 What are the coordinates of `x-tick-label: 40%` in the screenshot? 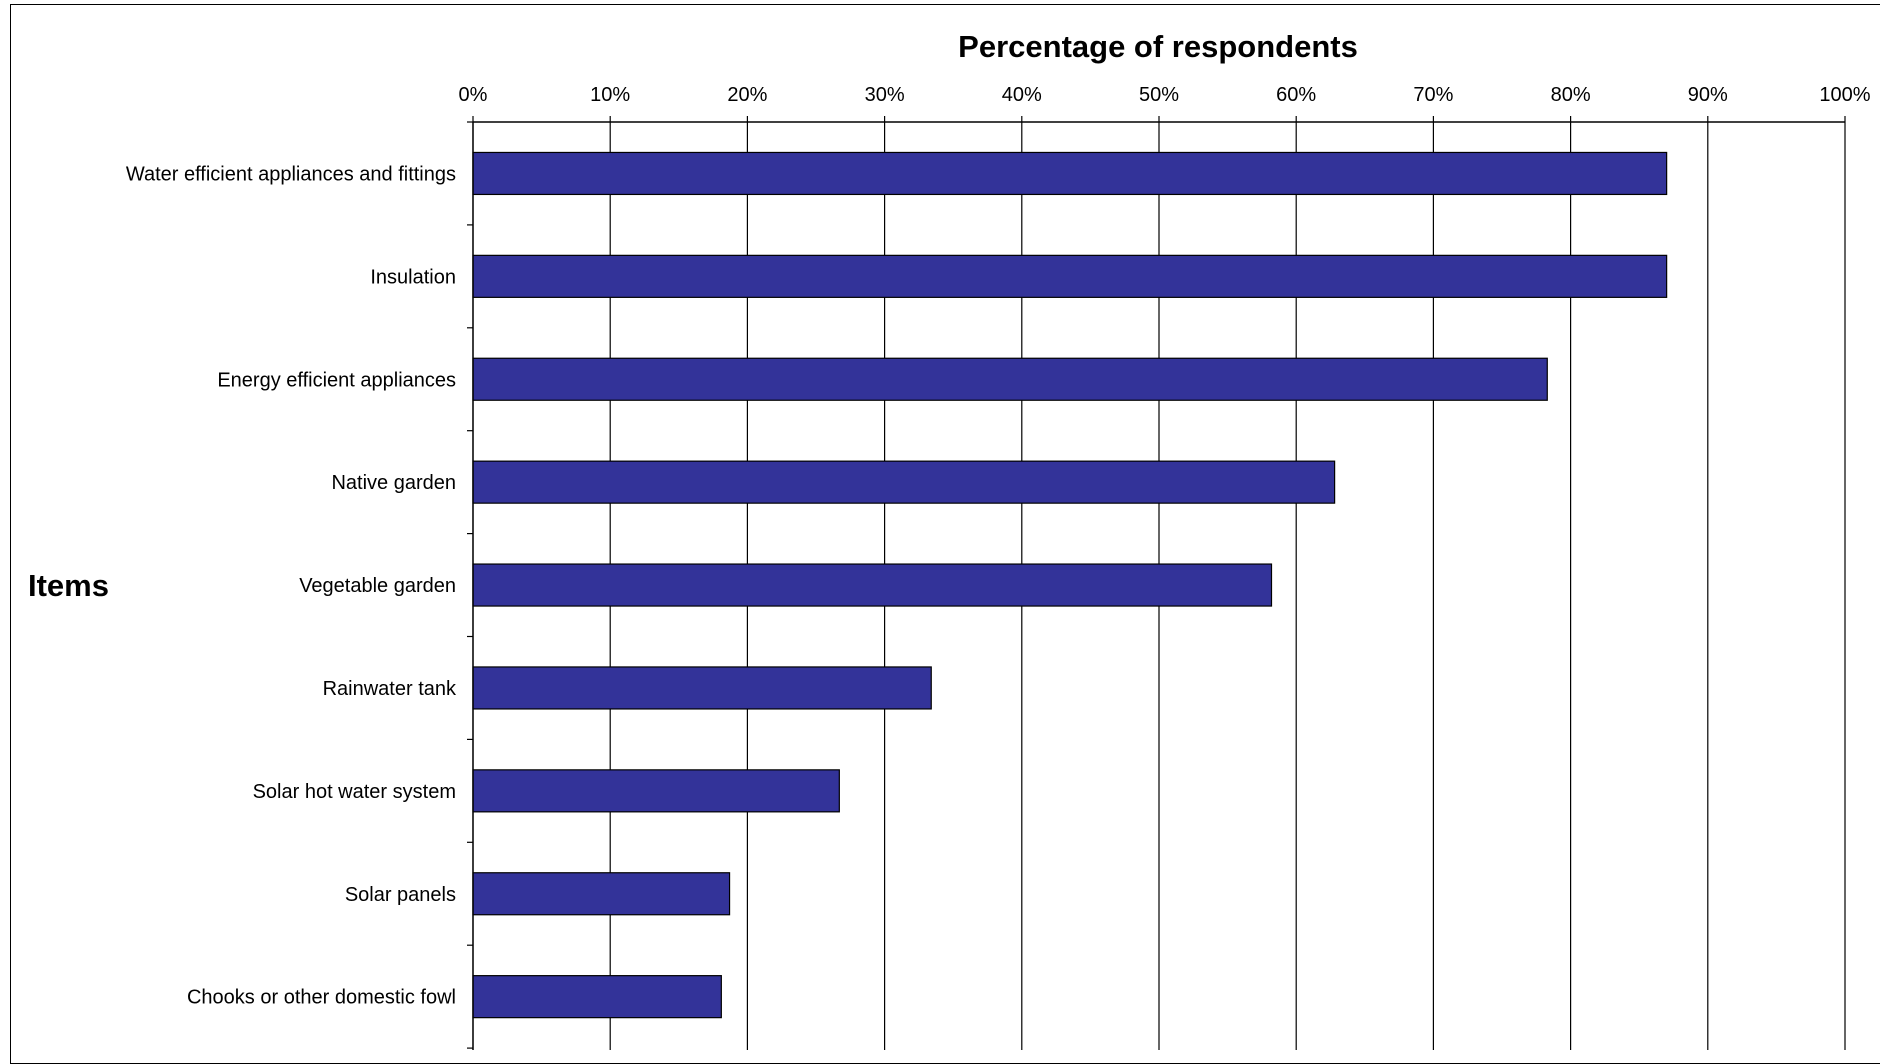 It's located at (1022, 95).